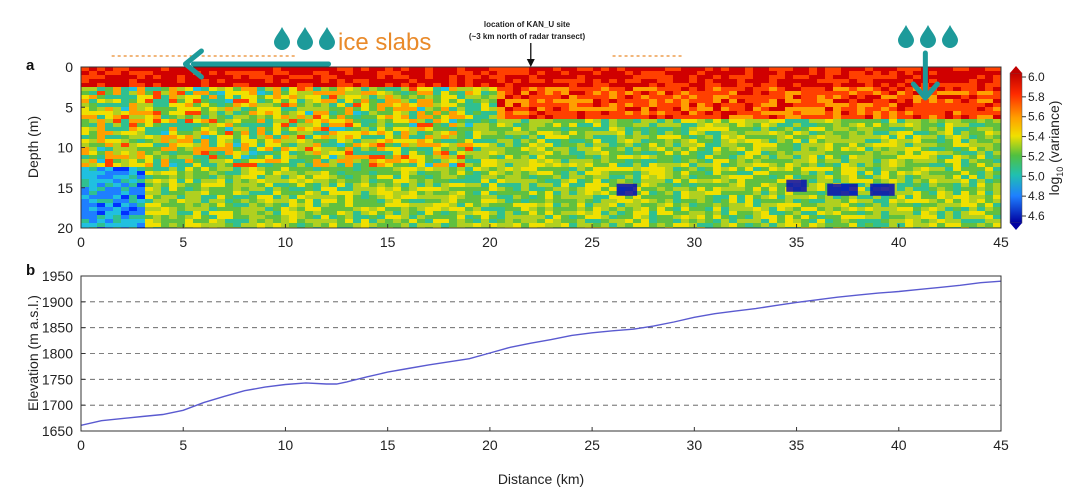 The image size is (1067, 489). What do you see at coordinates (388, 242) in the screenshot?
I see `panel-a-xtick-label: 15` at bounding box center [388, 242].